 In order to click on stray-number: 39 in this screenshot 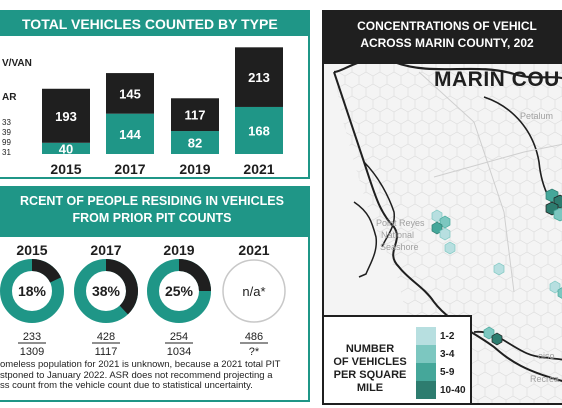, I will do `click(6, 132)`.